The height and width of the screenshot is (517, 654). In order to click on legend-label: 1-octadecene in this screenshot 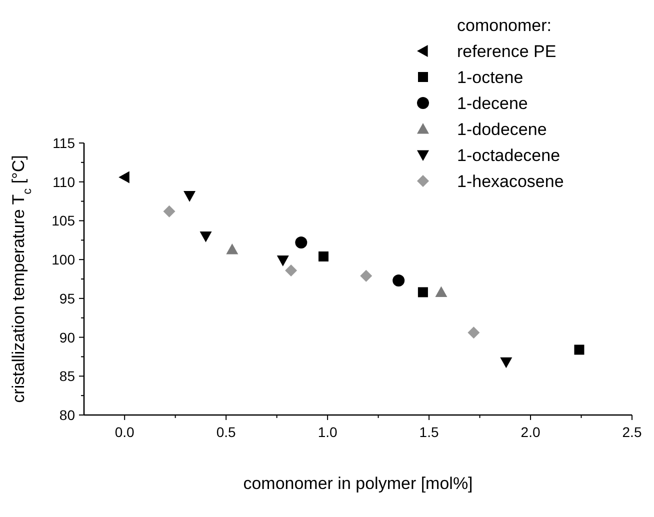, I will do `click(508, 155)`.